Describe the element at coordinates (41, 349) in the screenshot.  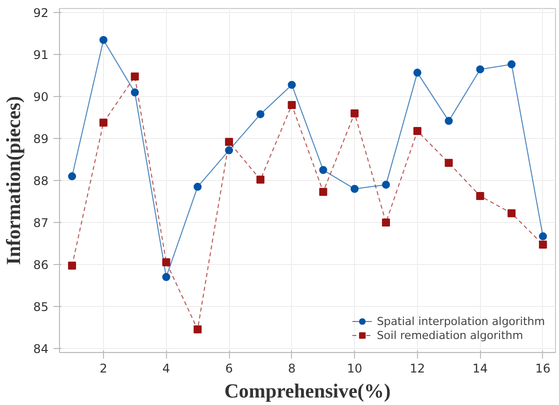
I see `y-tick-label: 84` at that location.